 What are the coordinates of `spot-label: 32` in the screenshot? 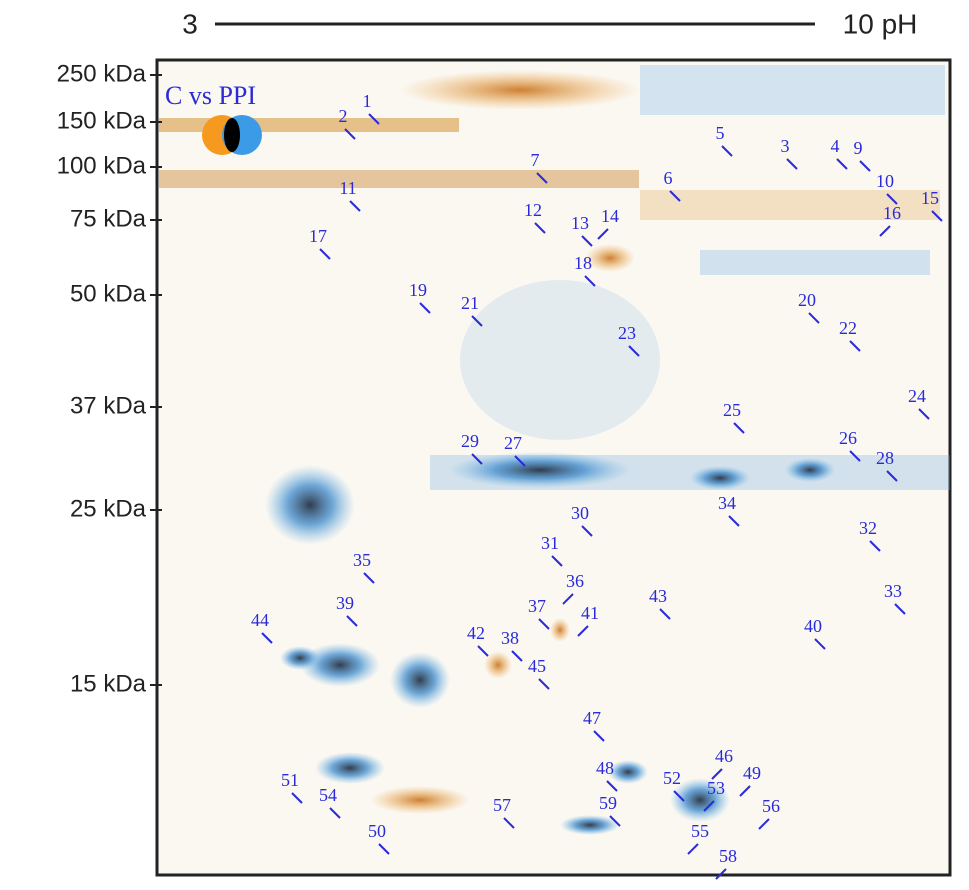 It's located at (868, 528).